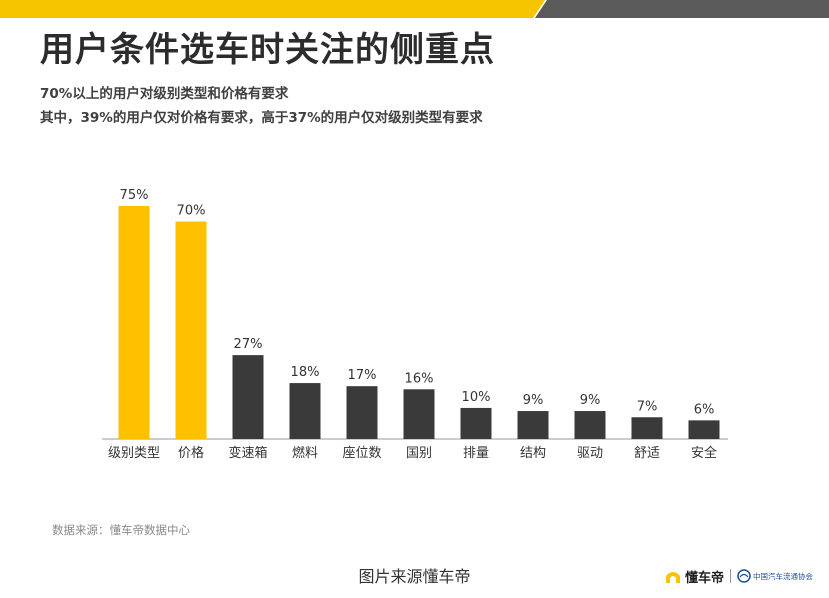 Image resolution: width=829 pixels, height=598 pixels. Describe the element at coordinates (590, 400) in the screenshot. I see `value-label-8: 9%` at that location.